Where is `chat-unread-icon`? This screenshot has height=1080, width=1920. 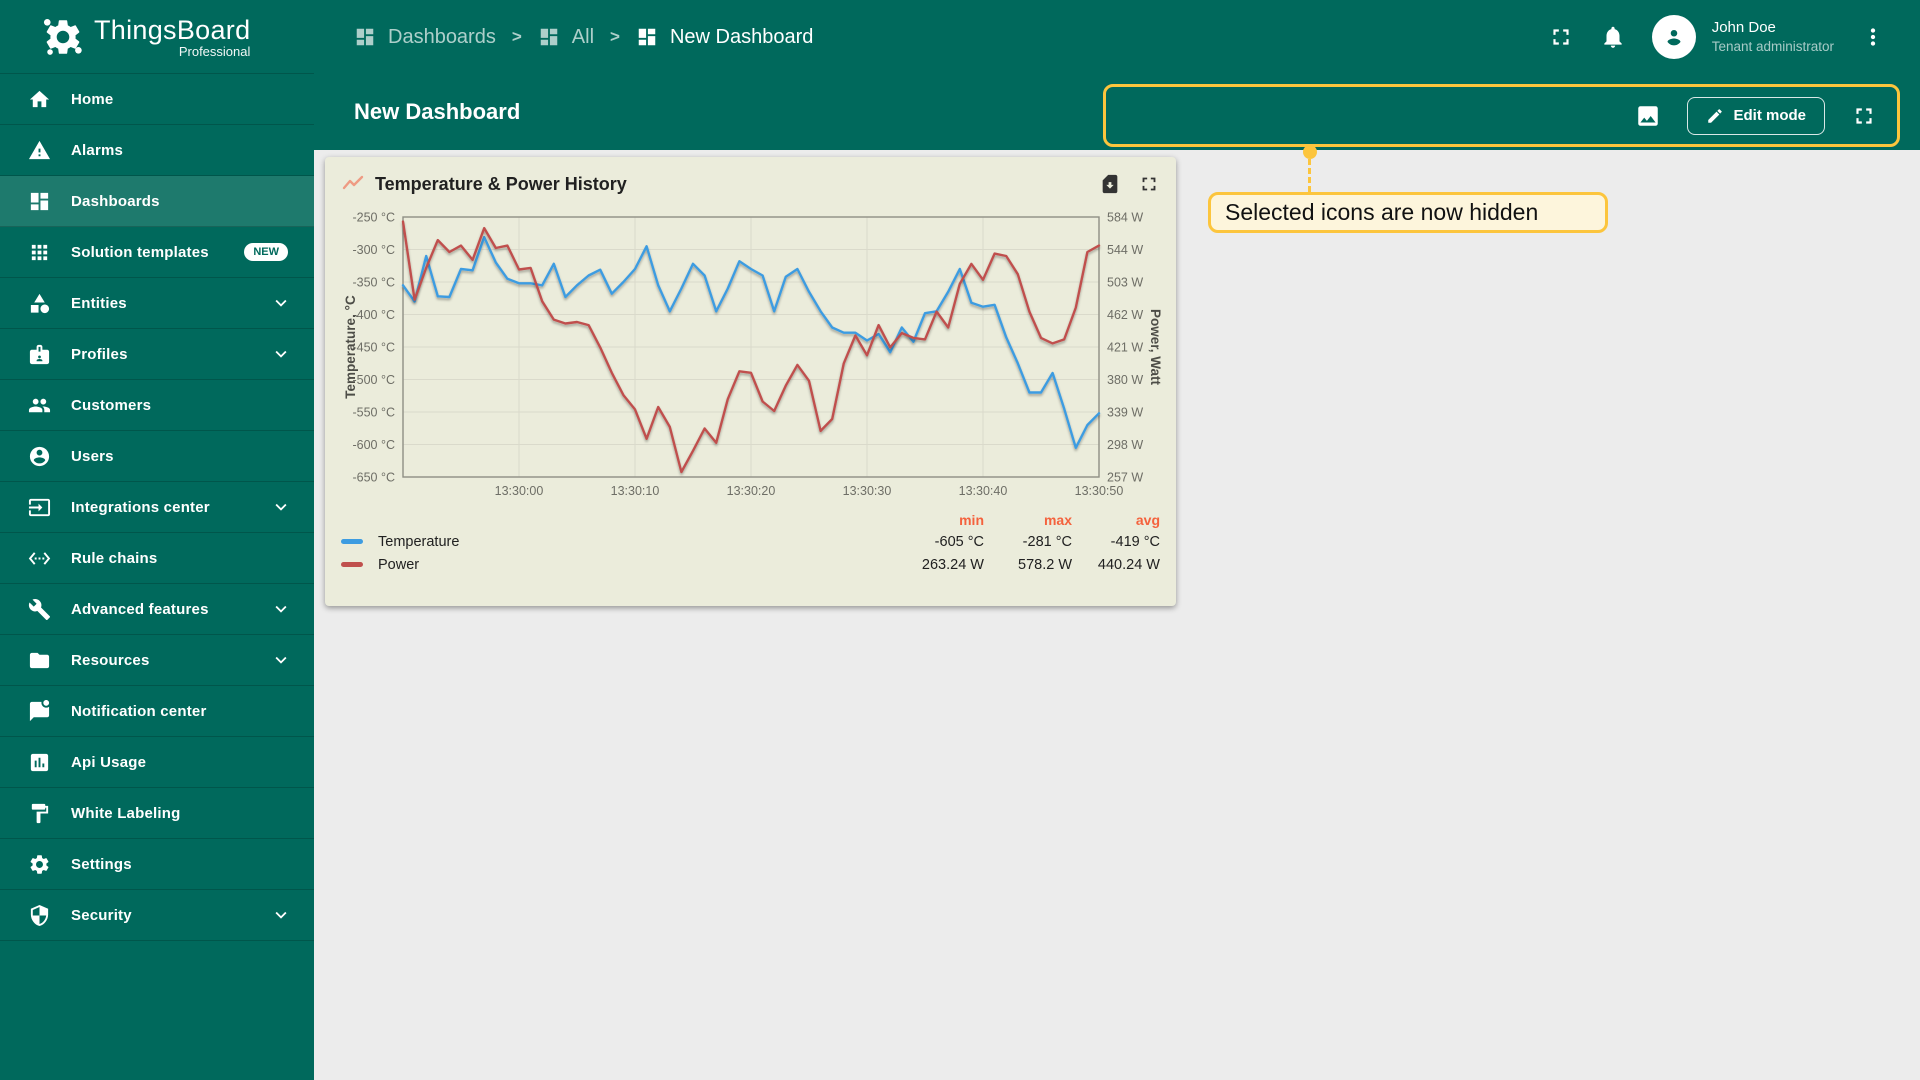
chat-unread-icon is located at coordinates (39, 711).